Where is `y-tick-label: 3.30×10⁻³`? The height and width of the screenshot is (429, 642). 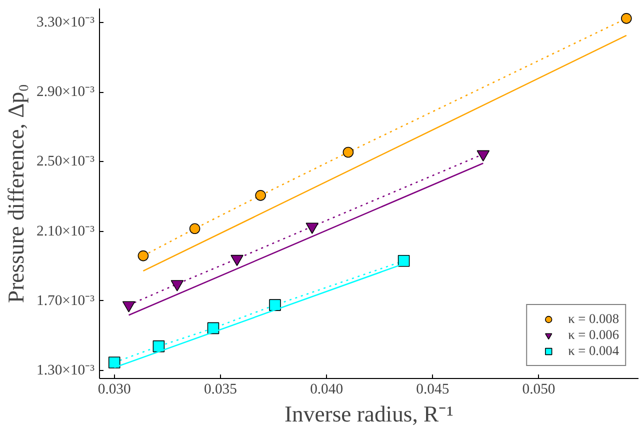
y-tick-label: 3.30×10⁻³ is located at coordinates (66, 22).